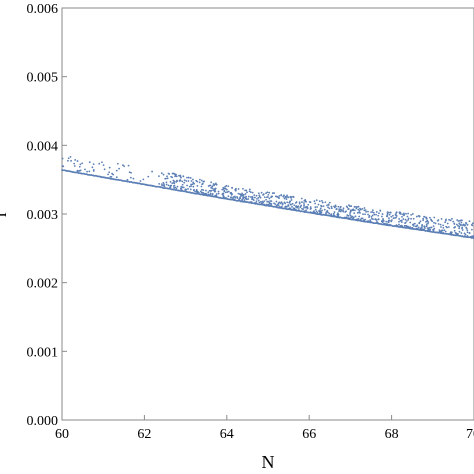 The height and width of the screenshot is (474, 474). Describe the element at coordinates (268, 462) in the screenshot. I see `x-axis-label: N` at that location.